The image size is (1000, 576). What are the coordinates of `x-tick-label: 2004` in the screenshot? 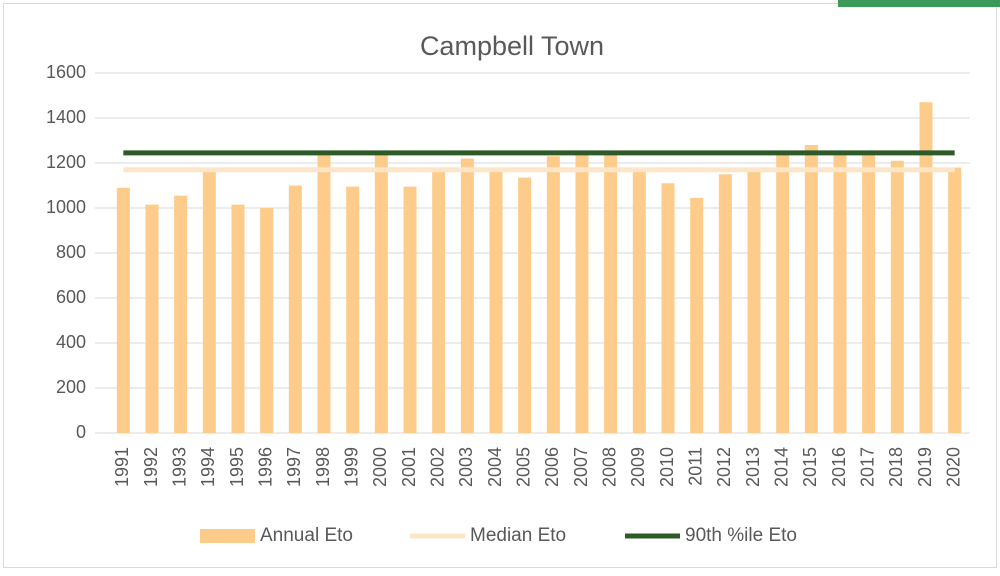 It's located at (495, 467).